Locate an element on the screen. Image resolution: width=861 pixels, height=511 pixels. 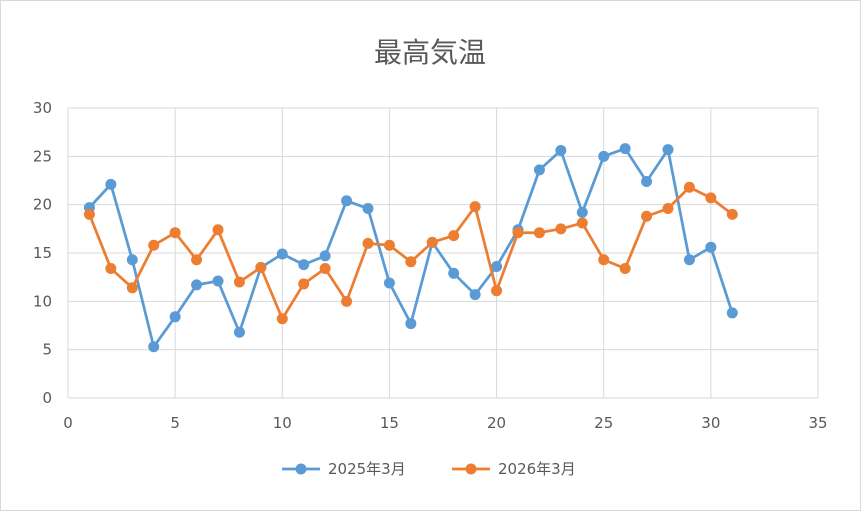
y-tick-label: 5 is located at coordinates (47, 350).